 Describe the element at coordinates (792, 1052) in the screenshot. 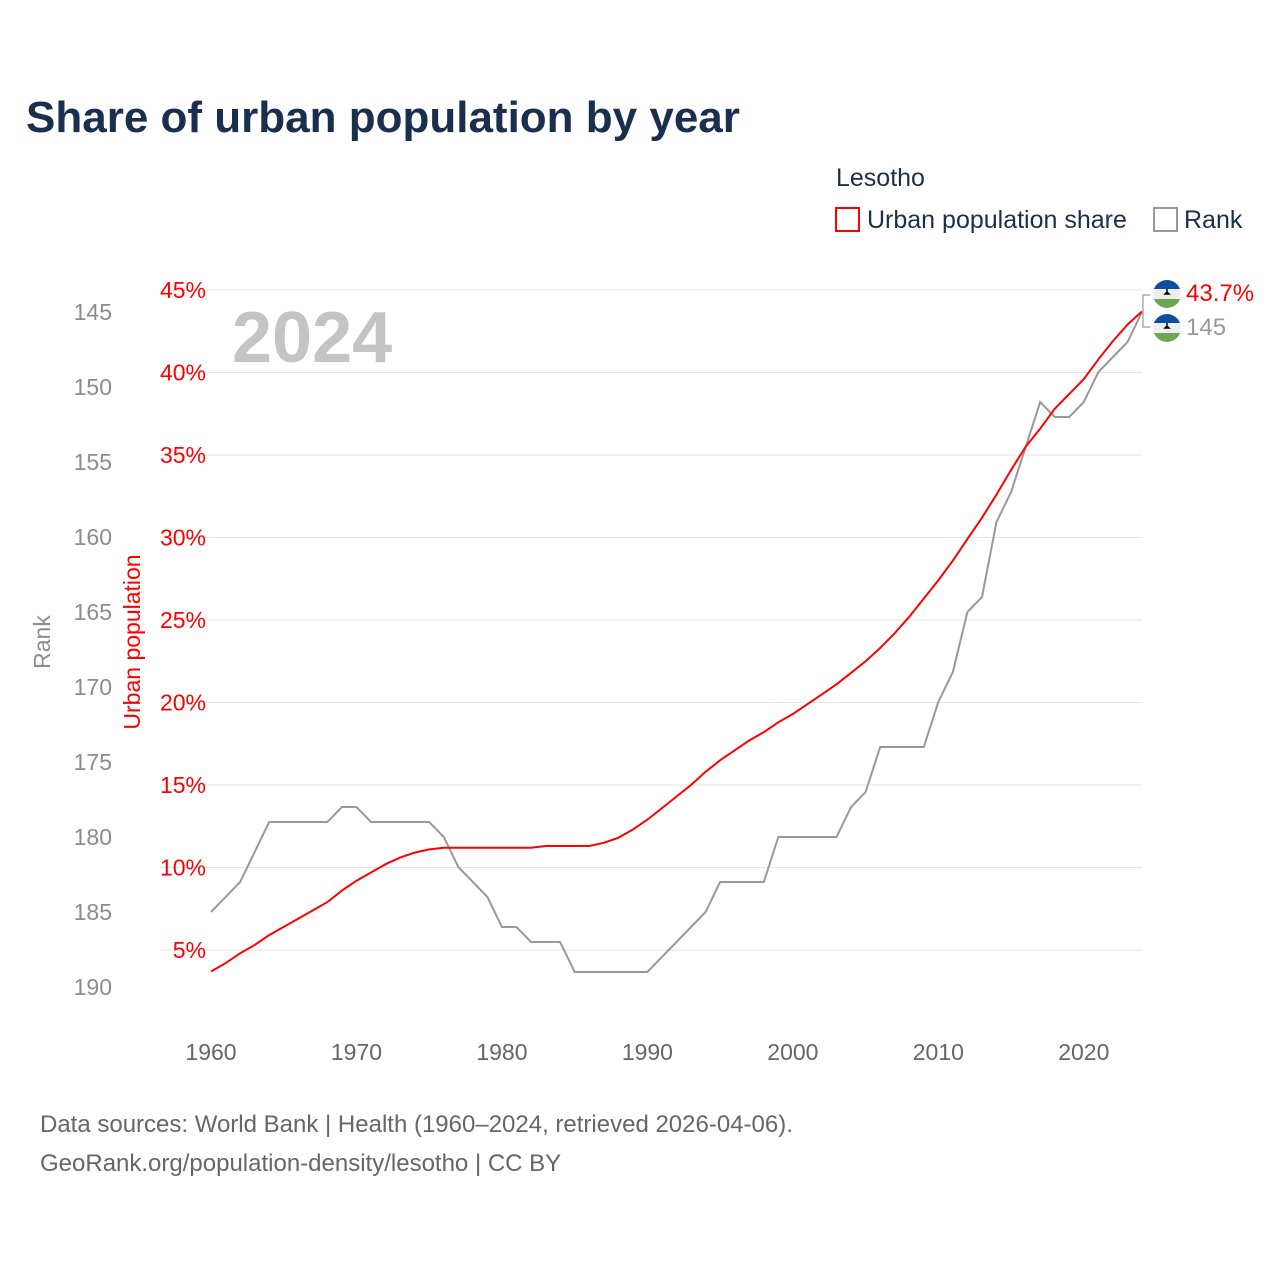

I see `x-tick: 2000` at that location.